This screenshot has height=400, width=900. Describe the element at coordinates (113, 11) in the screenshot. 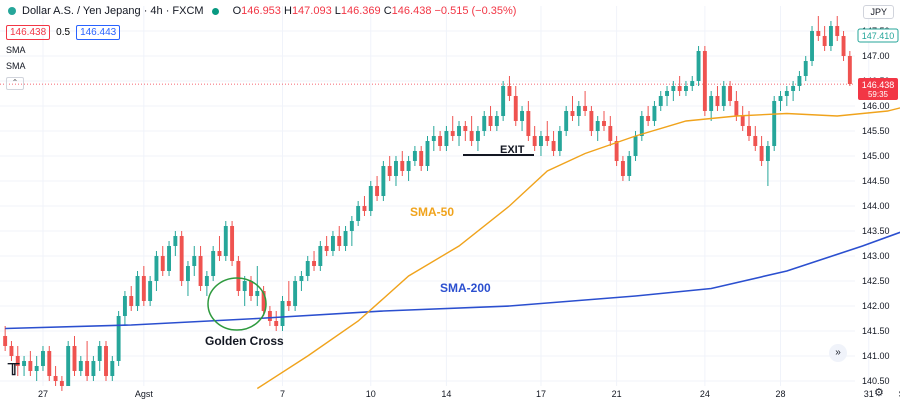

I see `symbol-title: Dollar A.S. / Yen Jepang · 4h · FXCM` at that location.